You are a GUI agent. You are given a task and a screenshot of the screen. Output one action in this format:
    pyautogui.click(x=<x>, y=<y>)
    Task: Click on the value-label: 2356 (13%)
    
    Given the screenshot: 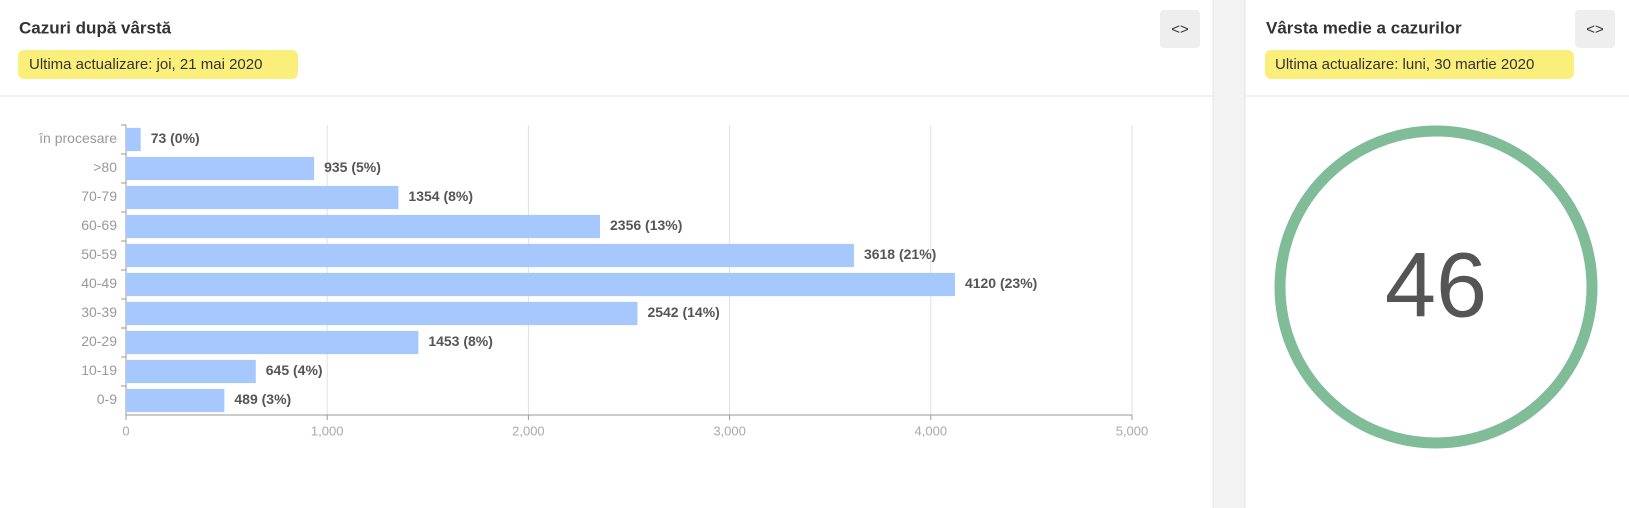 What is the action you would take?
    pyautogui.click(x=646, y=225)
    